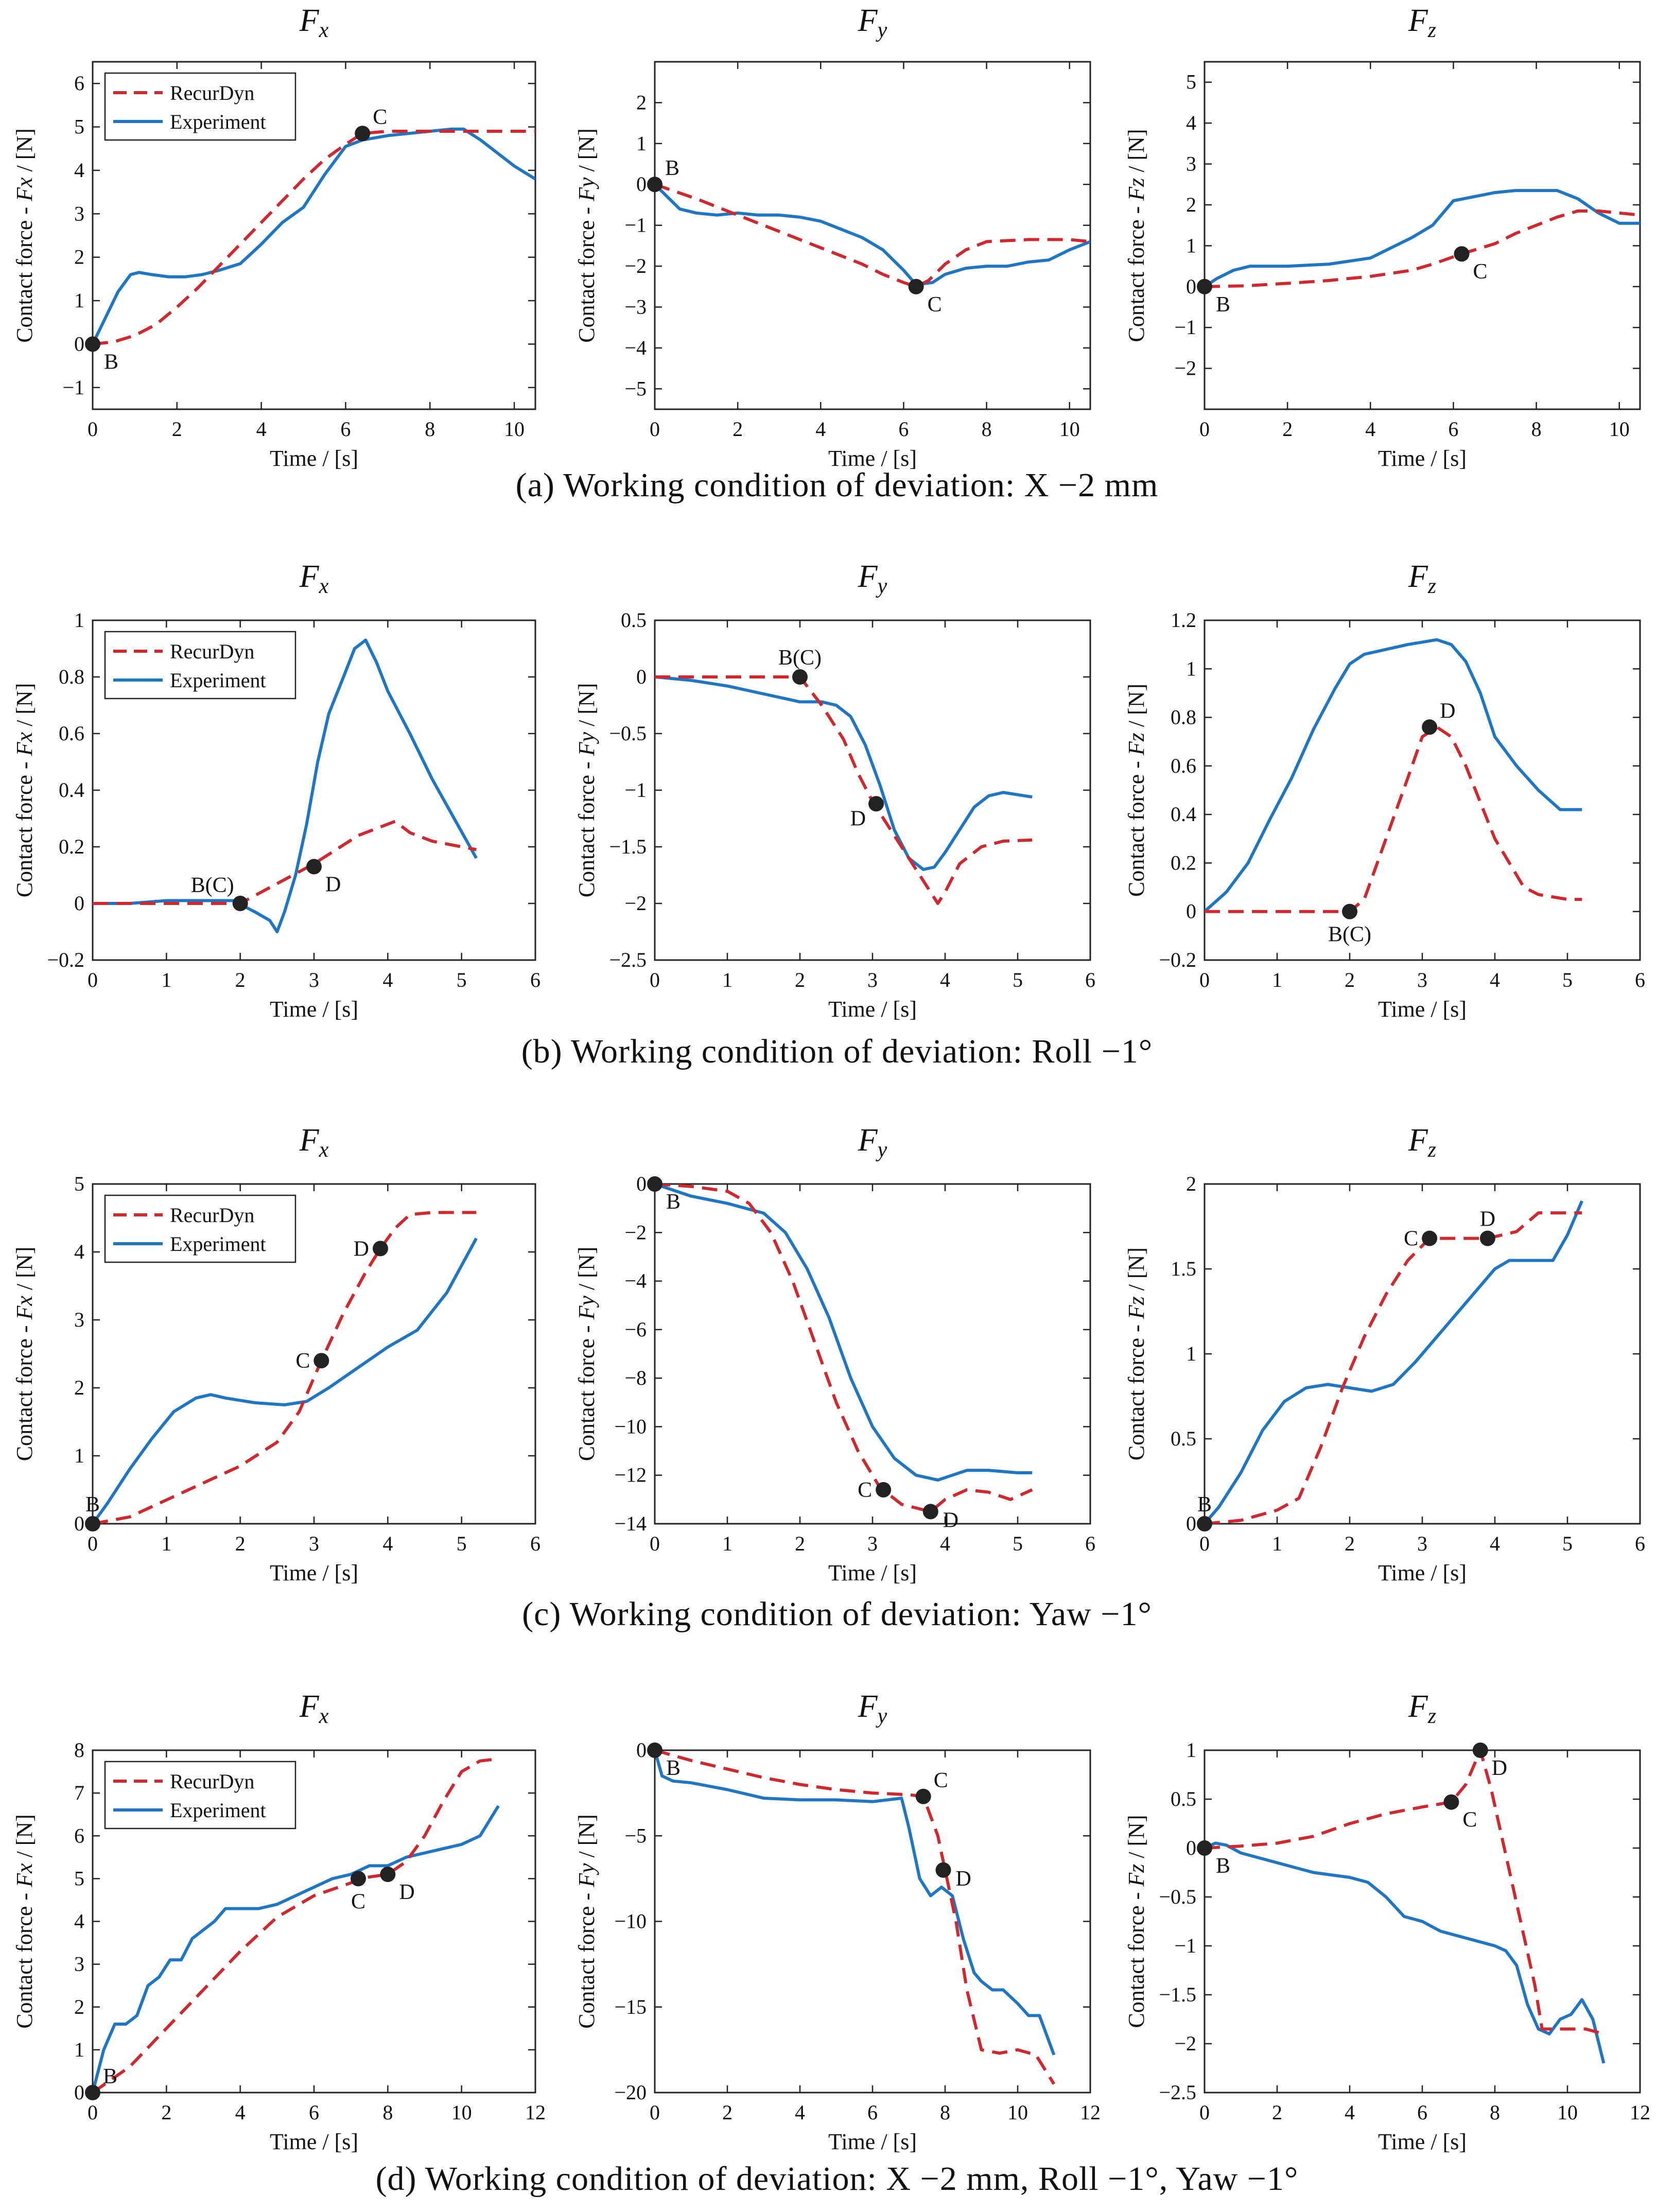 The image size is (1674, 2212). I want to click on chart-title: Fx, so click(314, 578).